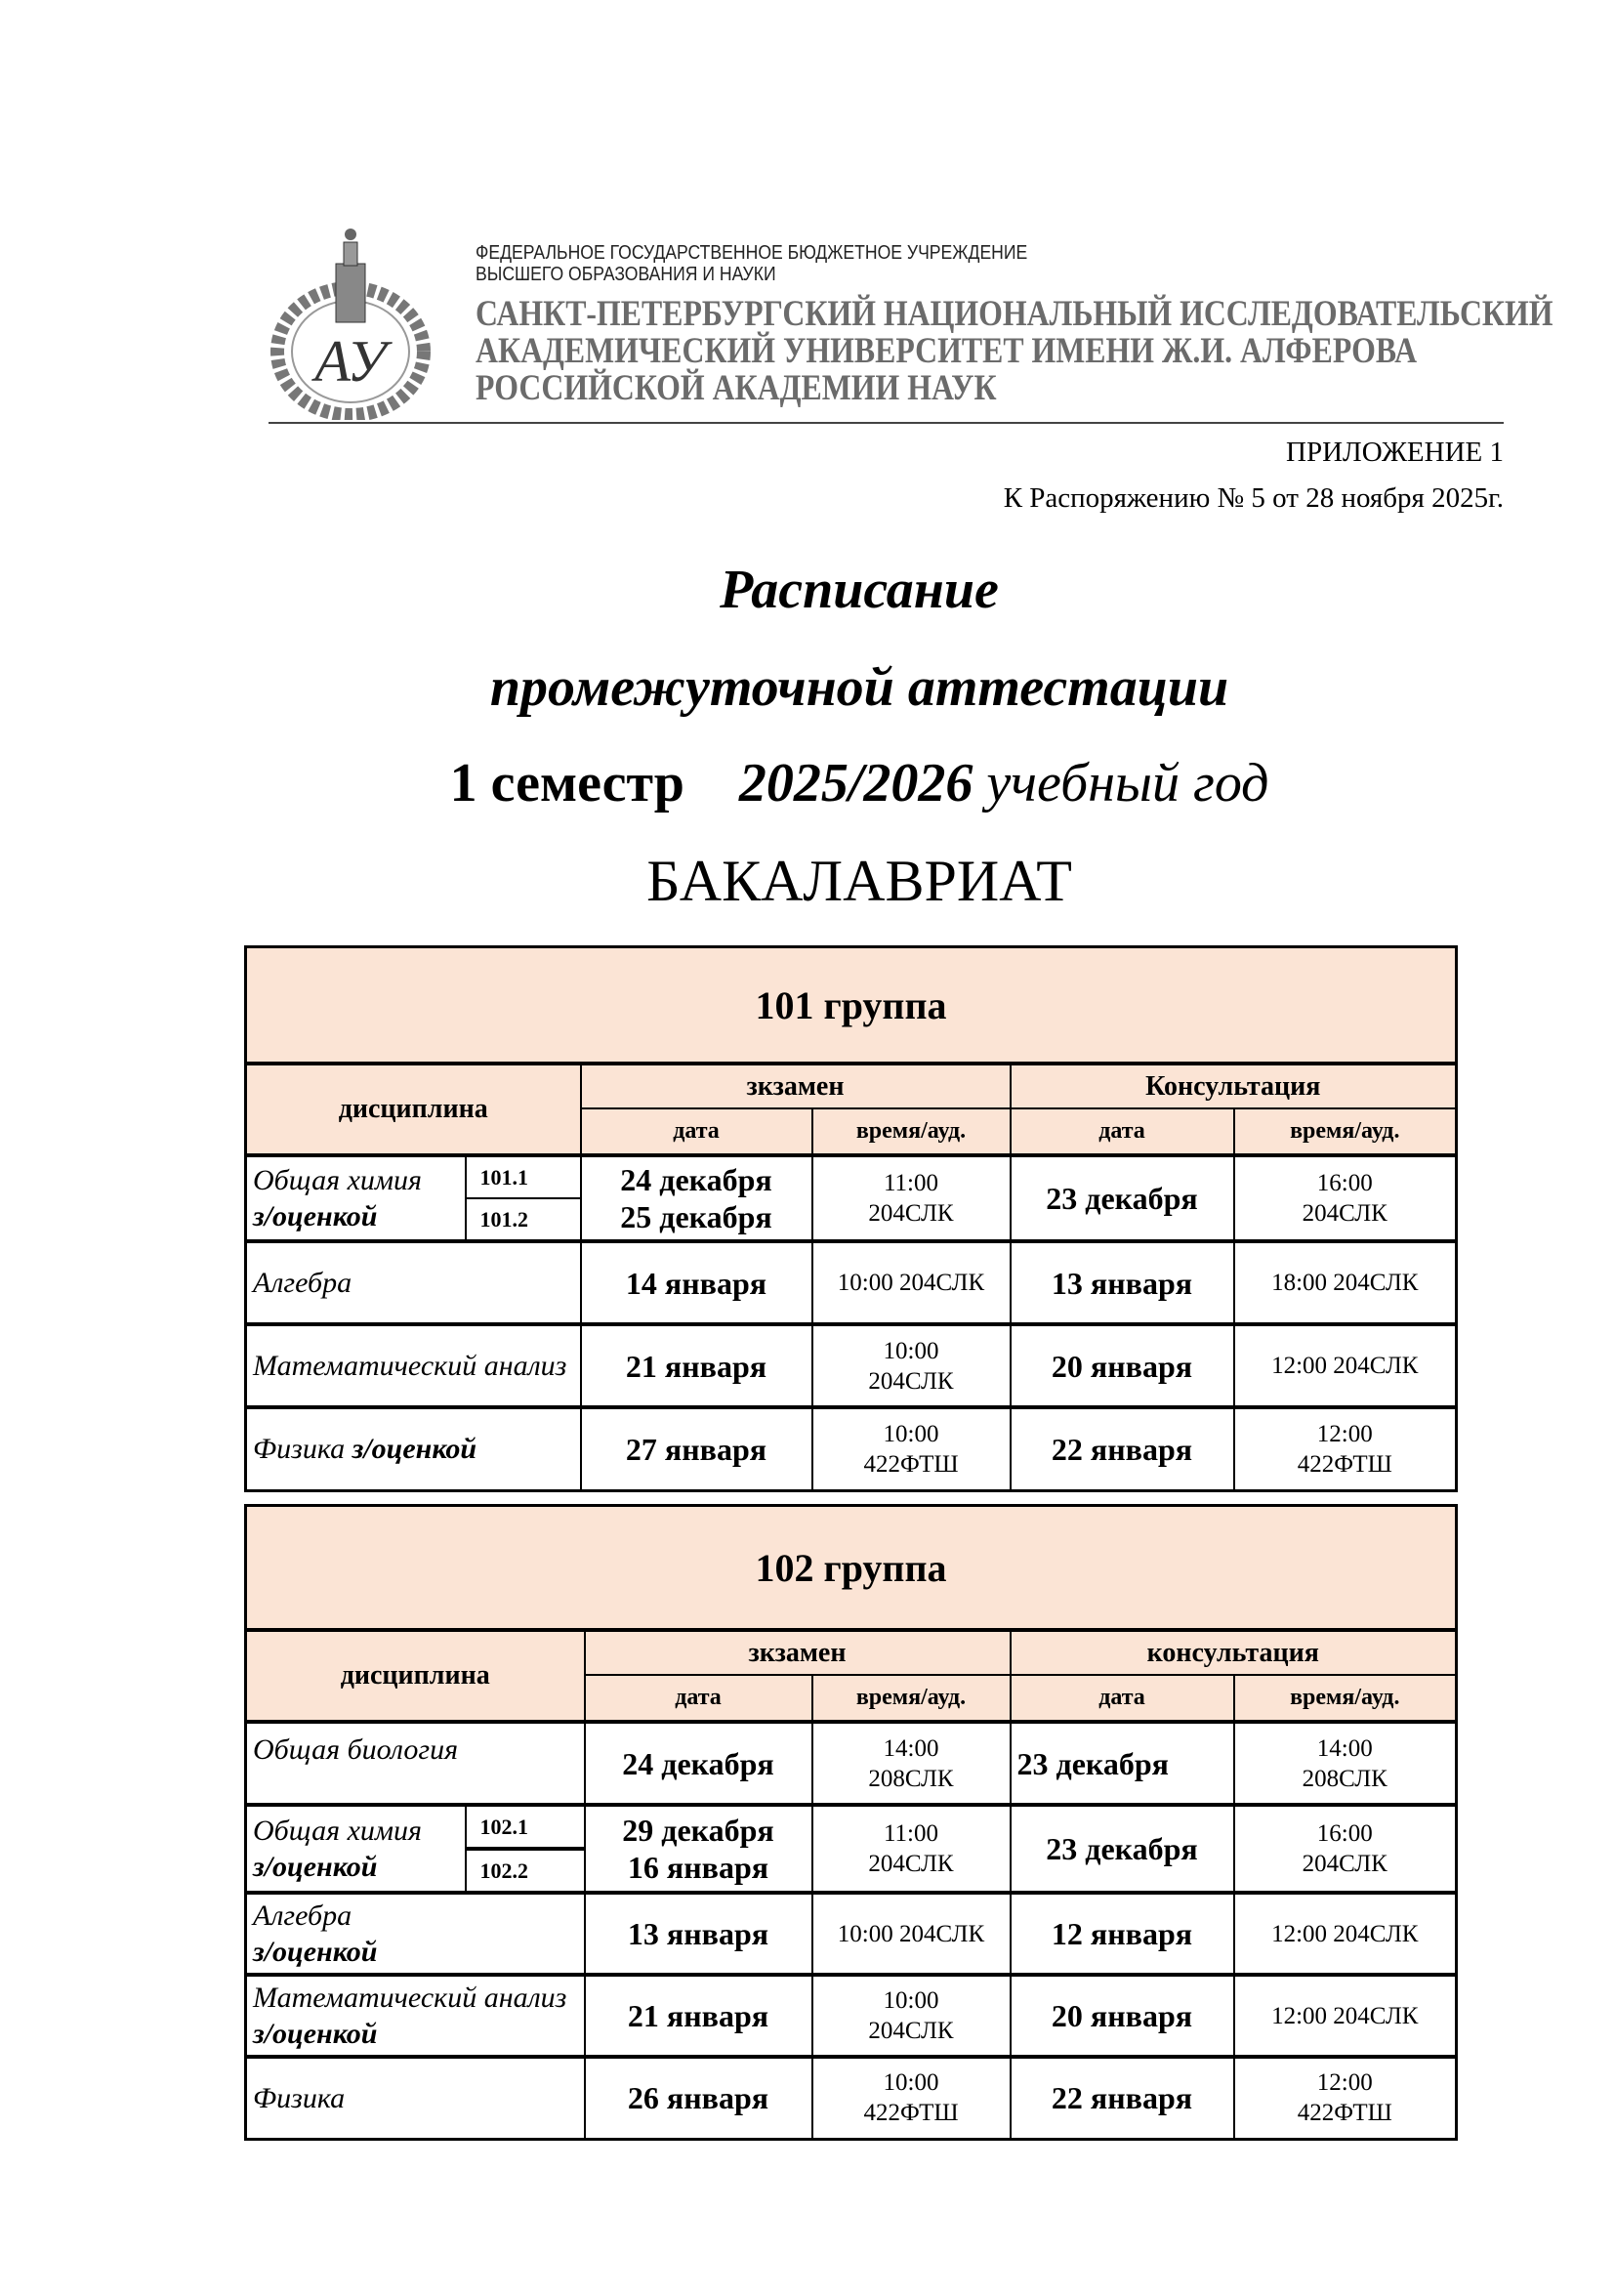 Image resolution: width=1615 pixels, height=2296 pixels. What do you see at coordinates (859, 881) in the screenshot?
I see `education-level: БАКАЛАВРИАТ` at bounding box center [859, 881].